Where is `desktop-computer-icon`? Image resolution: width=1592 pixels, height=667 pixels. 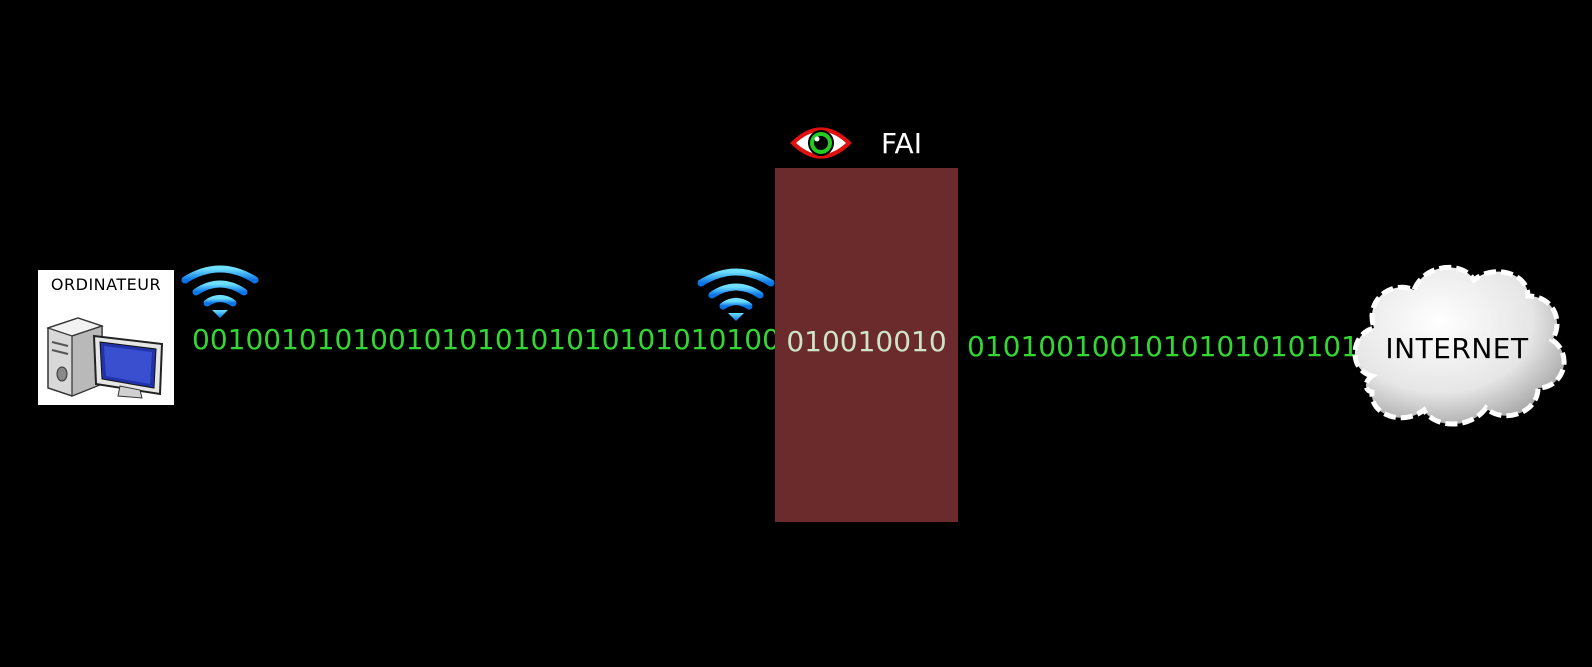 desktop-computer-icon is located at coordinates (105, 358).